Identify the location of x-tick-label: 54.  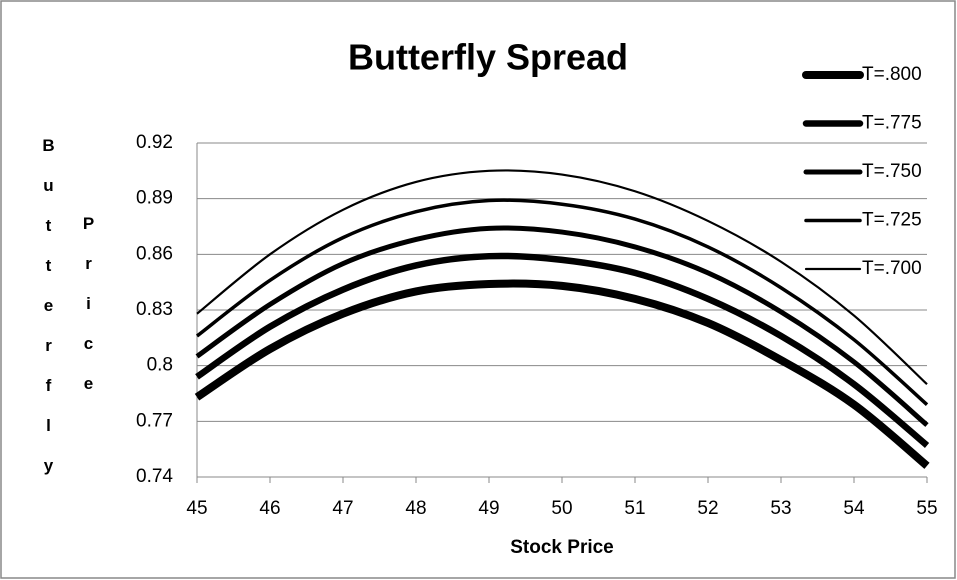
(854, 508).